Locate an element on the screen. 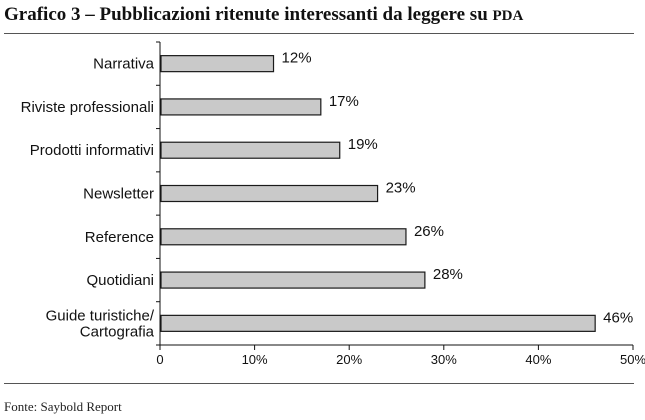 Image resolution: width=645 pixels, height=420 pixels. data-label: 12% is located at coordinates (297, 58).